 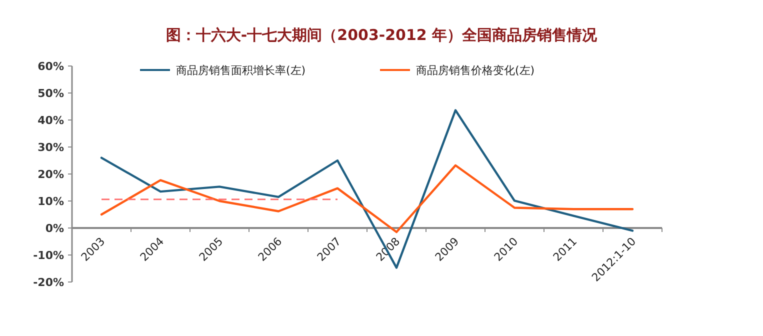 I want to click on y-tick-label: 10%, so click(x=51, y=201).